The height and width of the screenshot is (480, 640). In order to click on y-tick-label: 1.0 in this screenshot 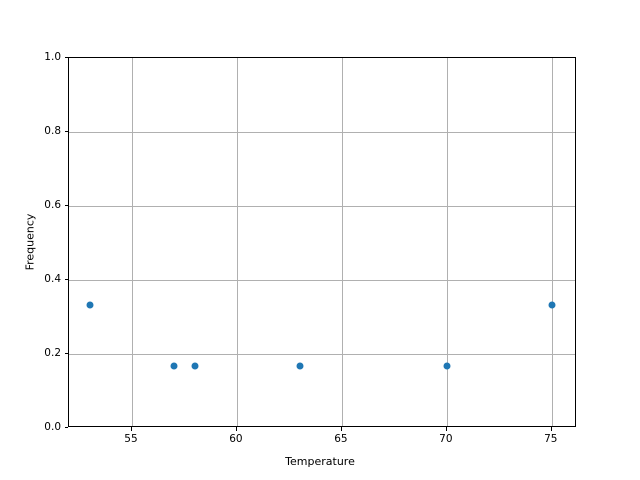, I will do `click(52, 57)`.